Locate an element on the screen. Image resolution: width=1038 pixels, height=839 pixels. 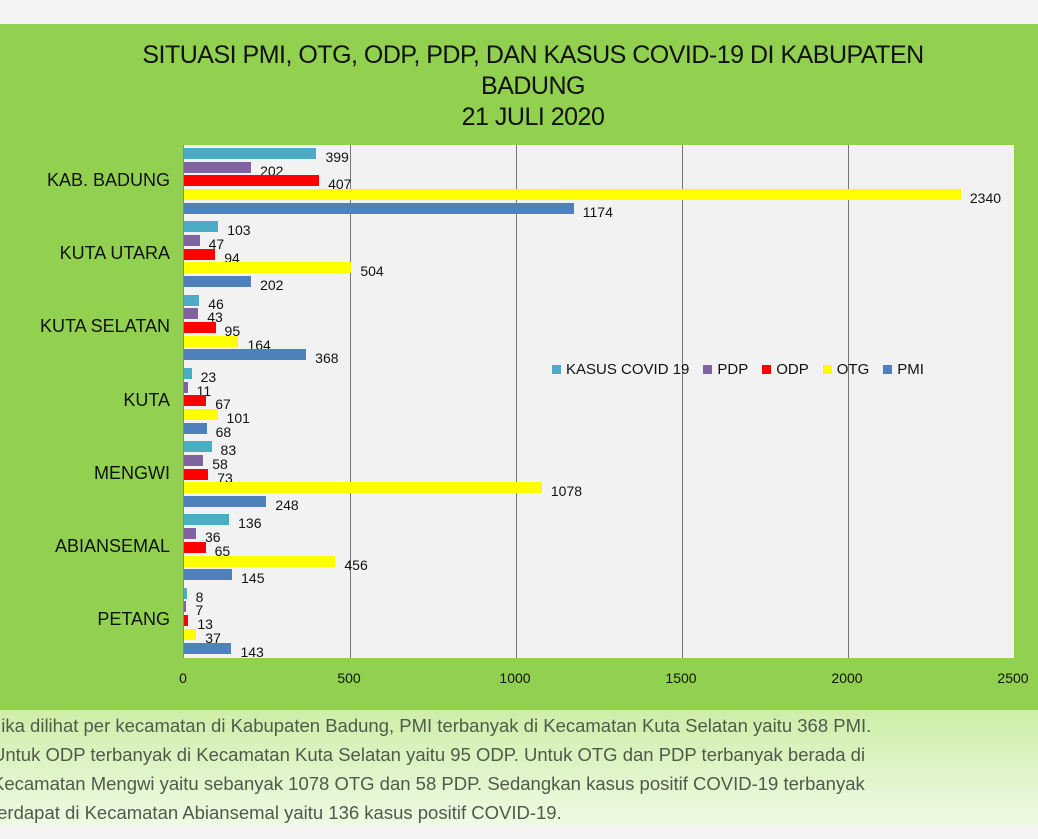
legend-label: ODP is located at coordinates (792, 369).